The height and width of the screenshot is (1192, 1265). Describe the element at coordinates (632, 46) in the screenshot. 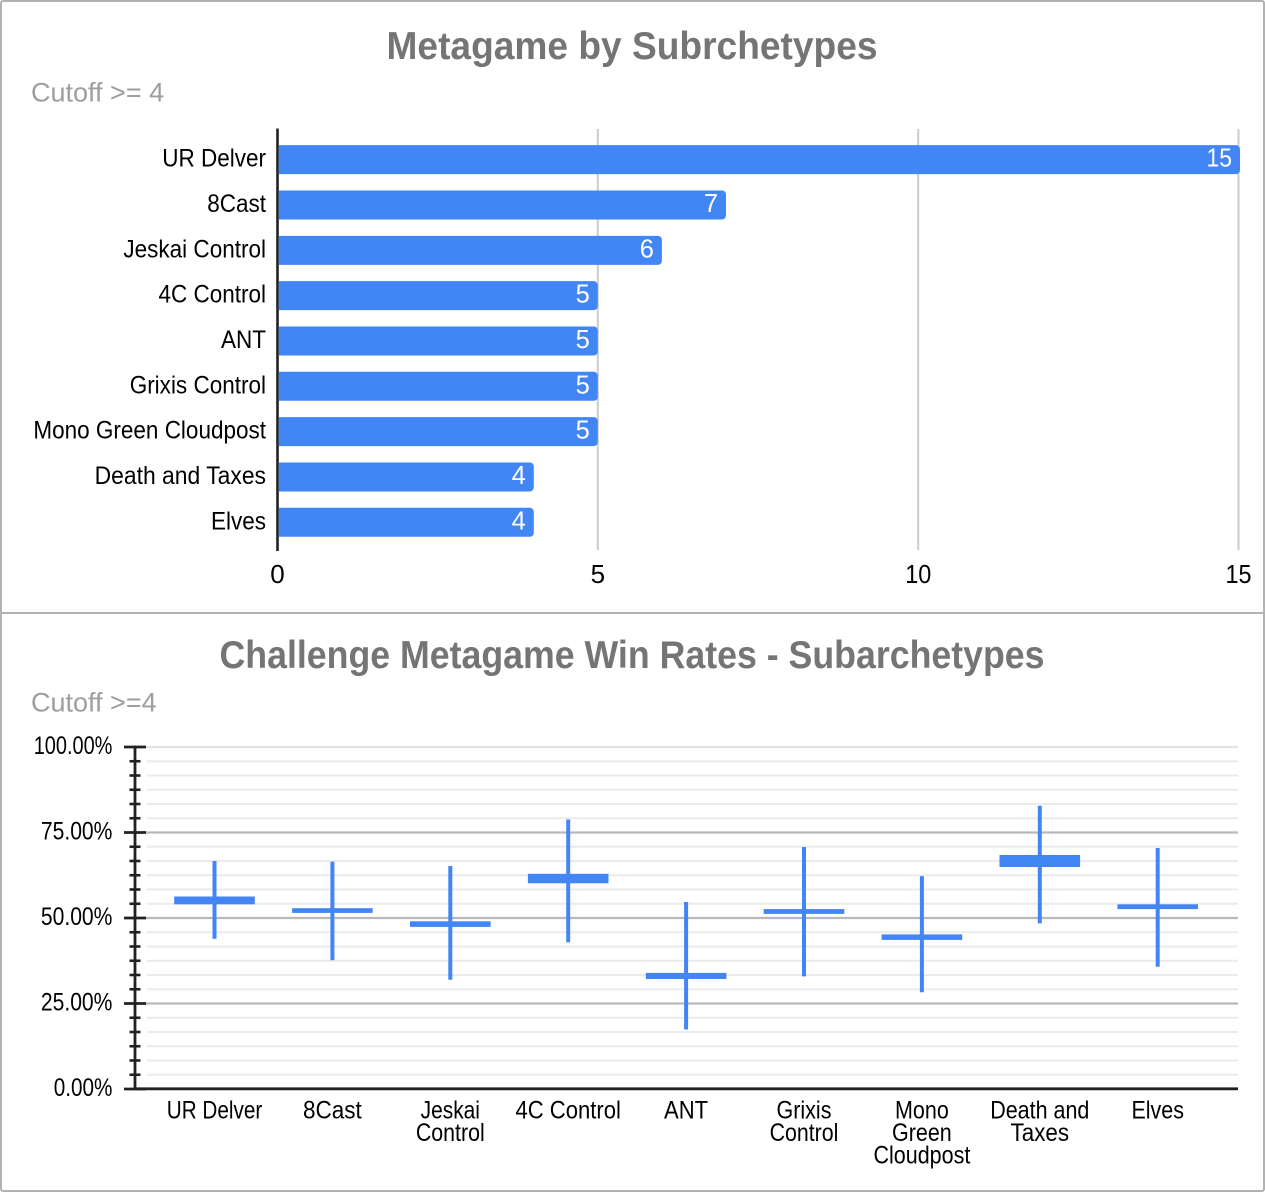

I see `svg-text: Metagame by Subrchetypes` at that location.